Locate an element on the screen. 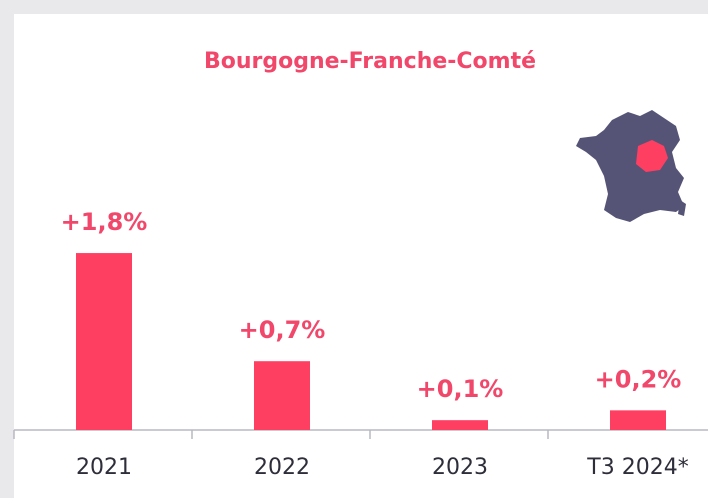  x-tick-label: T3 2024* is located at coordinates (637, 467).